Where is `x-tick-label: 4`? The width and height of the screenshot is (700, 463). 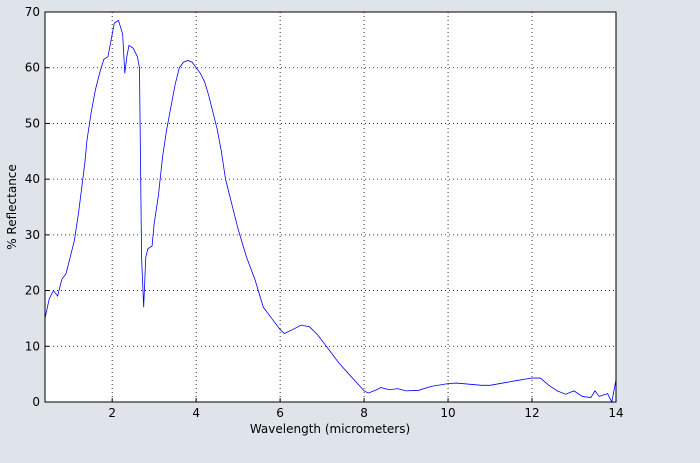 x-tick-label: 4 is located at coordinates (196, 413).